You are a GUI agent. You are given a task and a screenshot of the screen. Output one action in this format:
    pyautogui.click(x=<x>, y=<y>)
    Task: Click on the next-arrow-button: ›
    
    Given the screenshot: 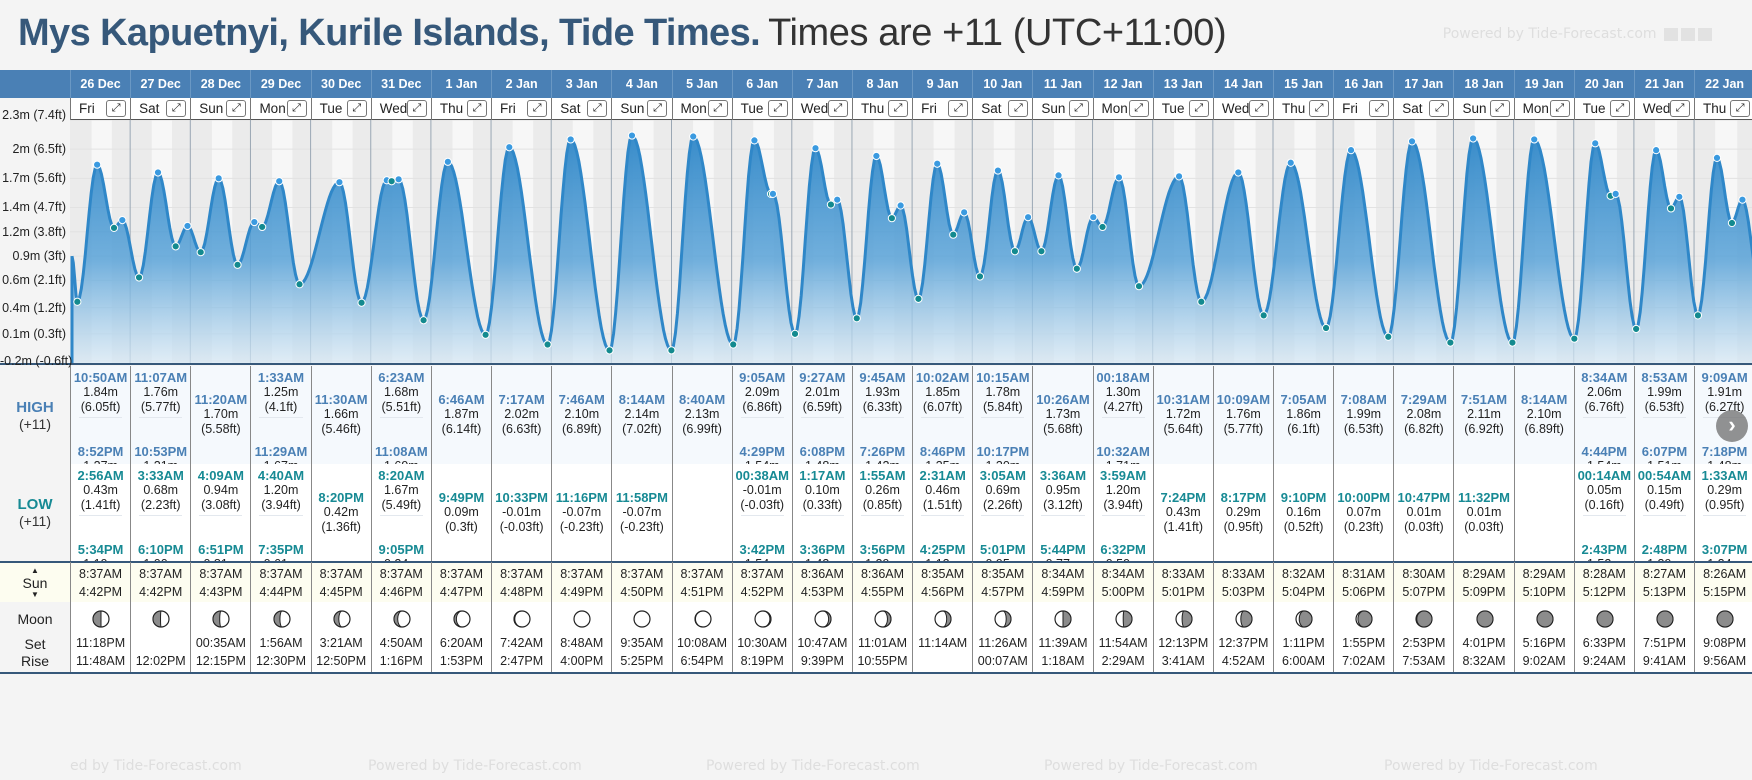 What is the action you would take?
    pyautogui.click(x=1732, y=426)
    